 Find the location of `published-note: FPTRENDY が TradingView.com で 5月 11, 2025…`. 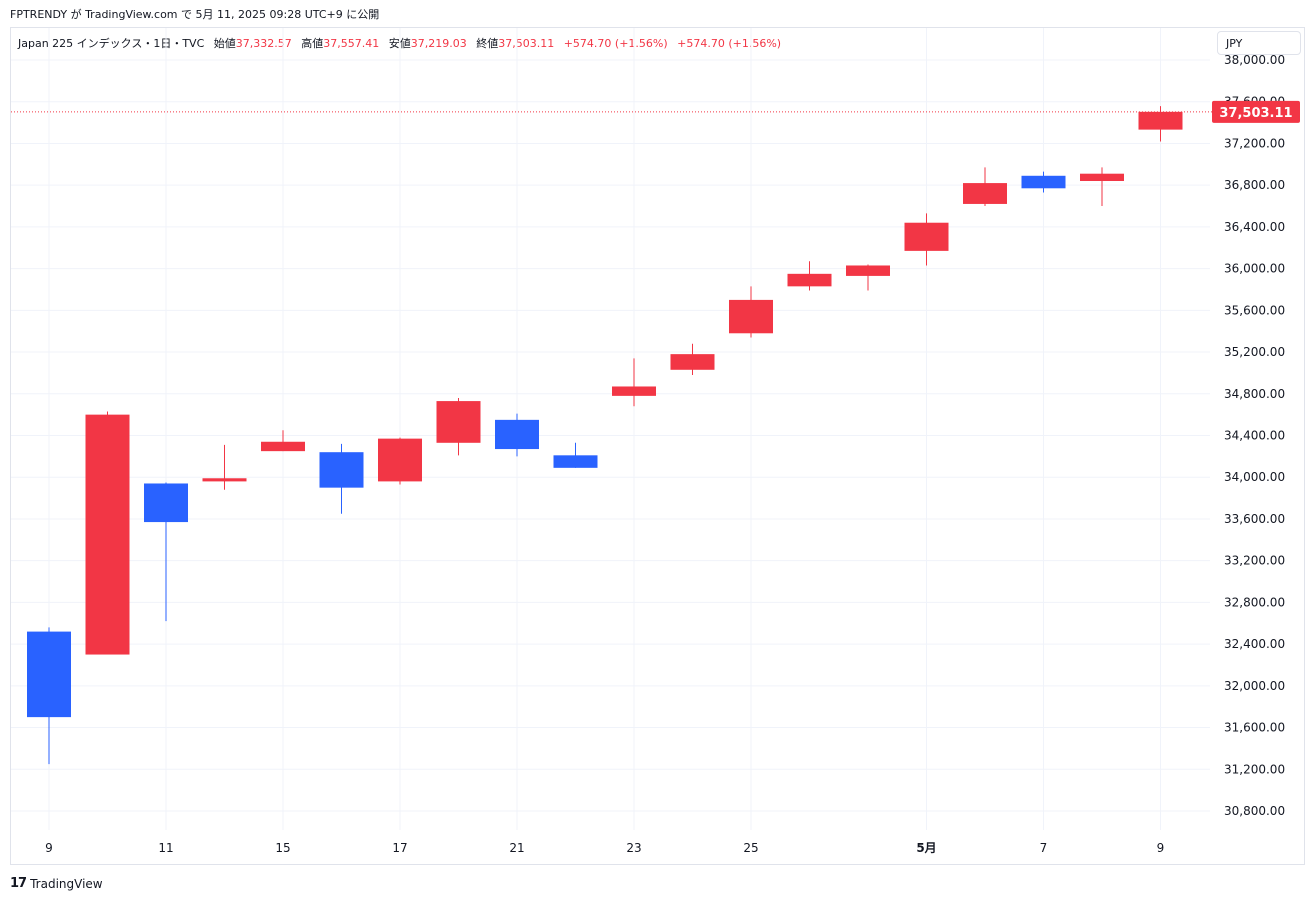

published-note: FPTRENDY が TradingView.com で 5月 11, 2025… is located at coordinates (195, 14).